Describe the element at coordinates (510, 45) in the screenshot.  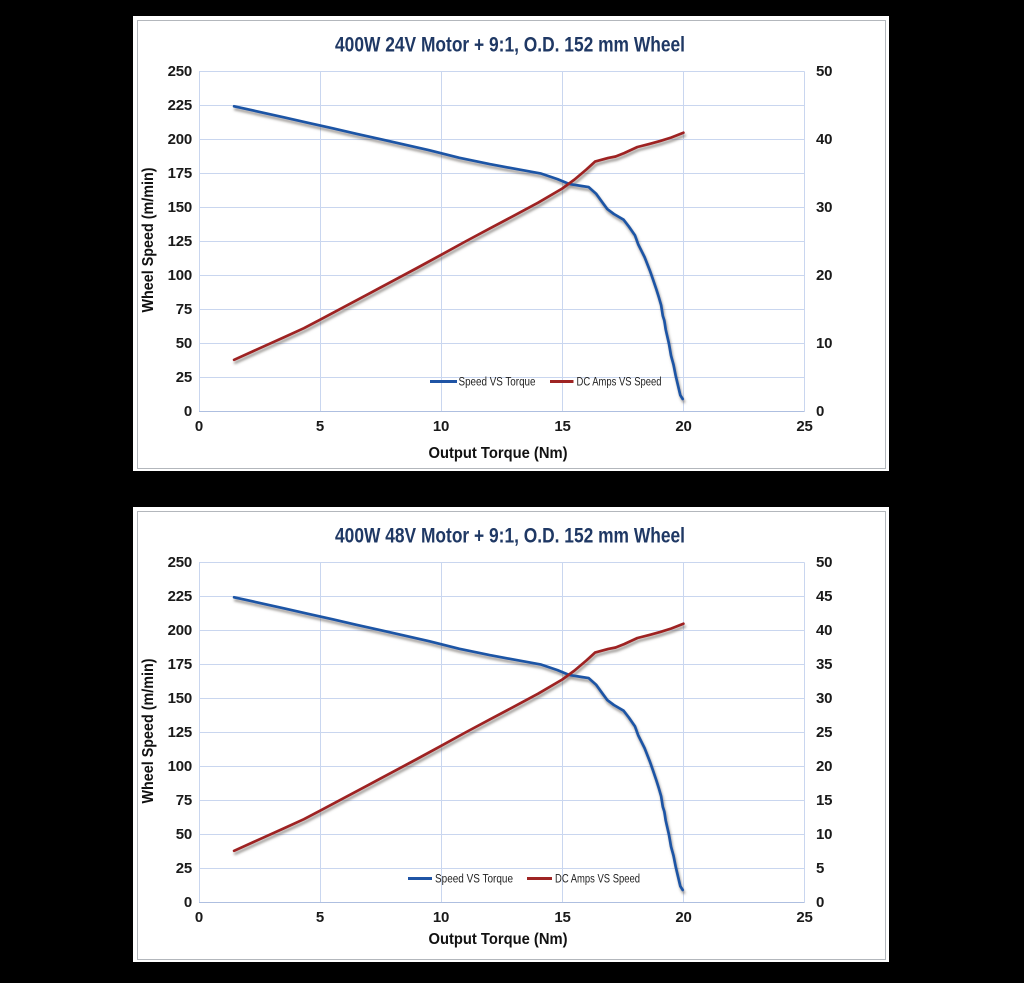
I see `svg-text:400W 24V Motor + 9:1, O.D. 152: 400W 24V Motor + 9:1, O.D. 152 mm Wheel` at that location.